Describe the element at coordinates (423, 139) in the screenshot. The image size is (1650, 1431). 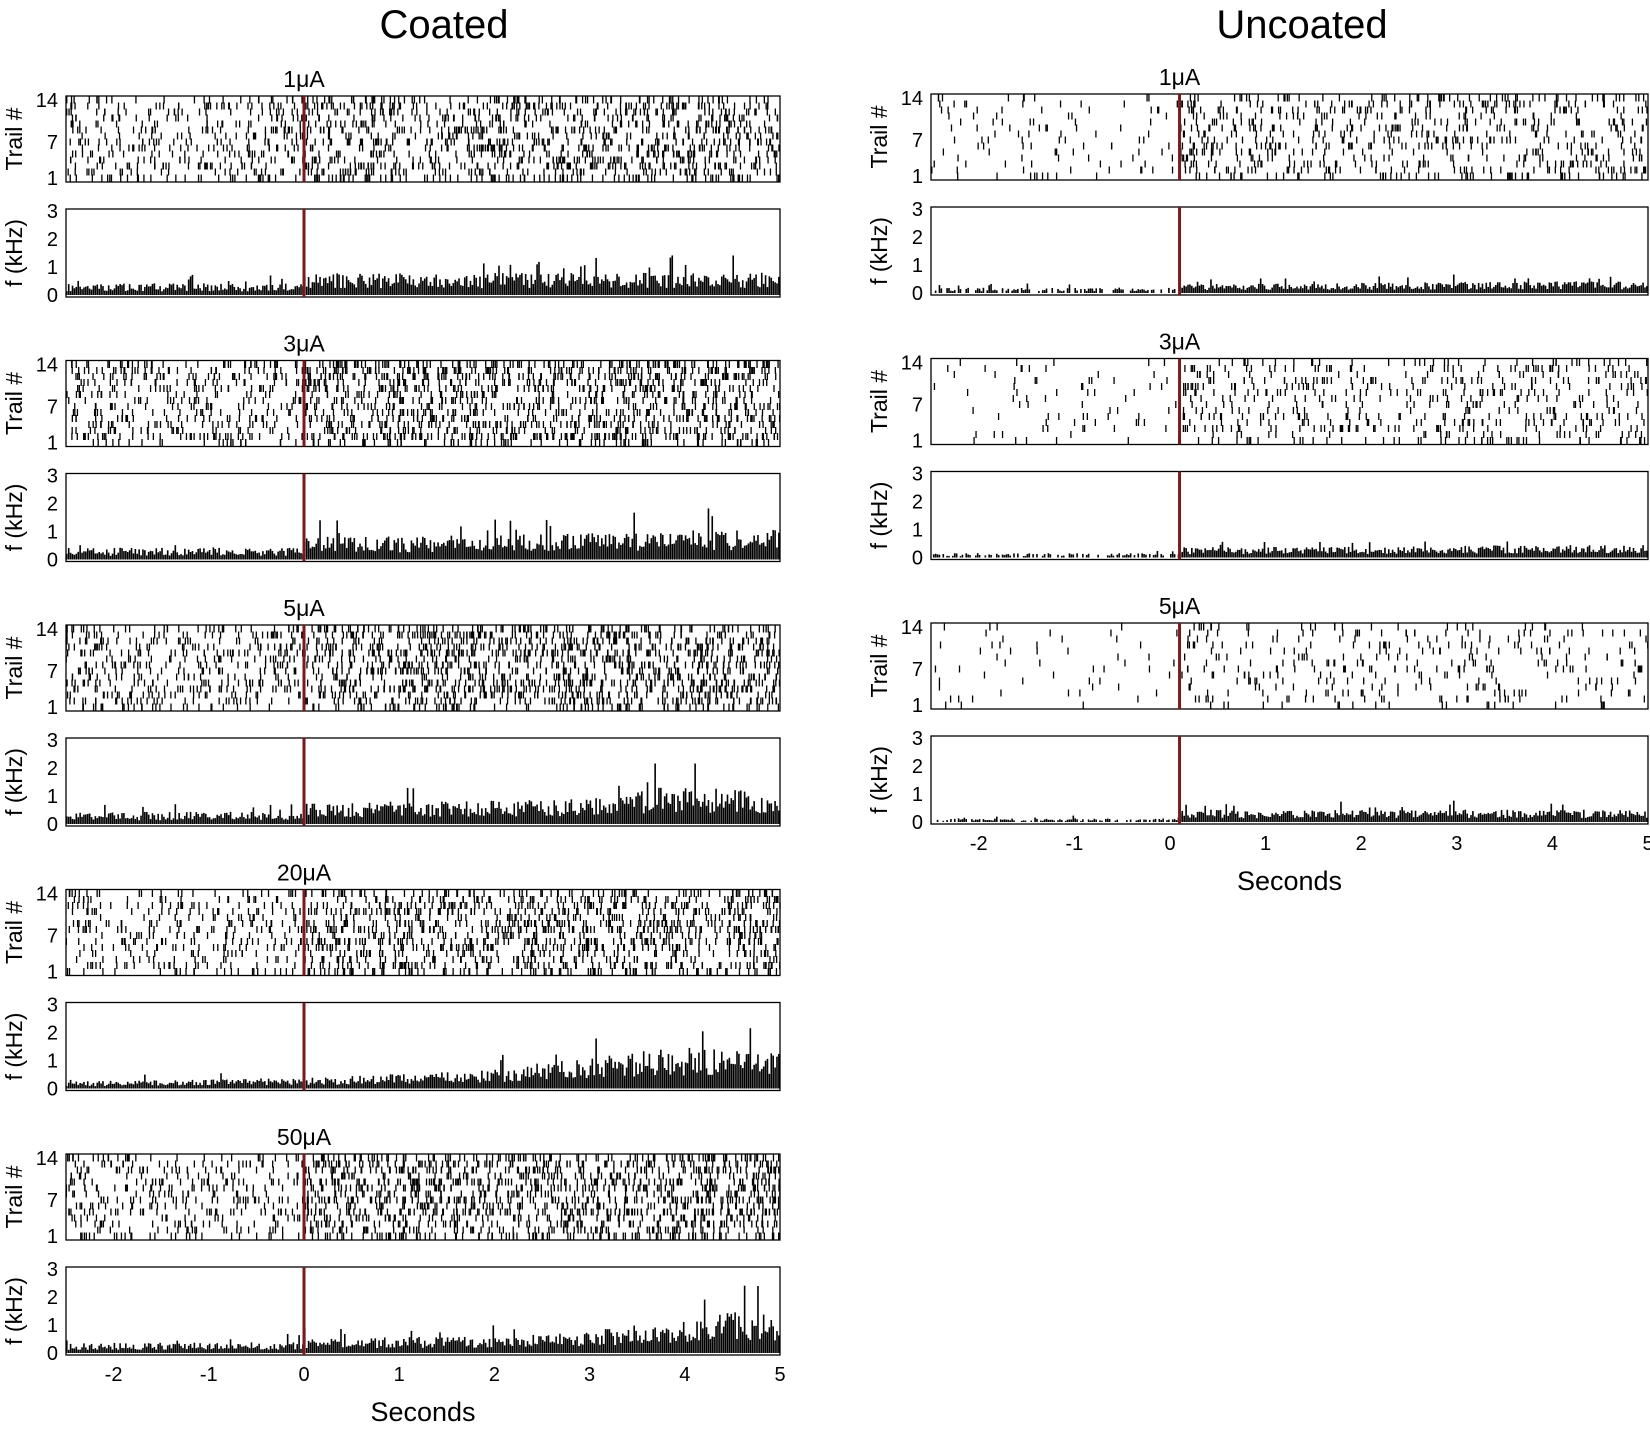
I see `spike-raster` at that location.